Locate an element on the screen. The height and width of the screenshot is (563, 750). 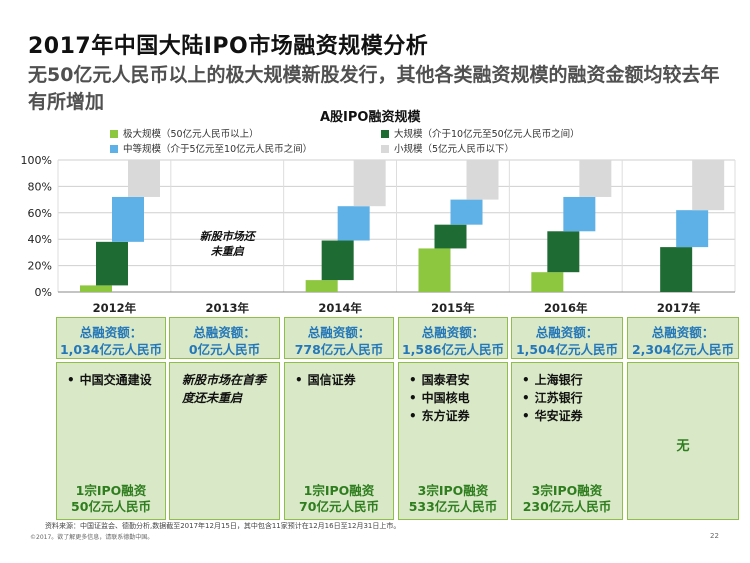
total-value: 1,034亿元人民币 is located at coordinates (111, 349).